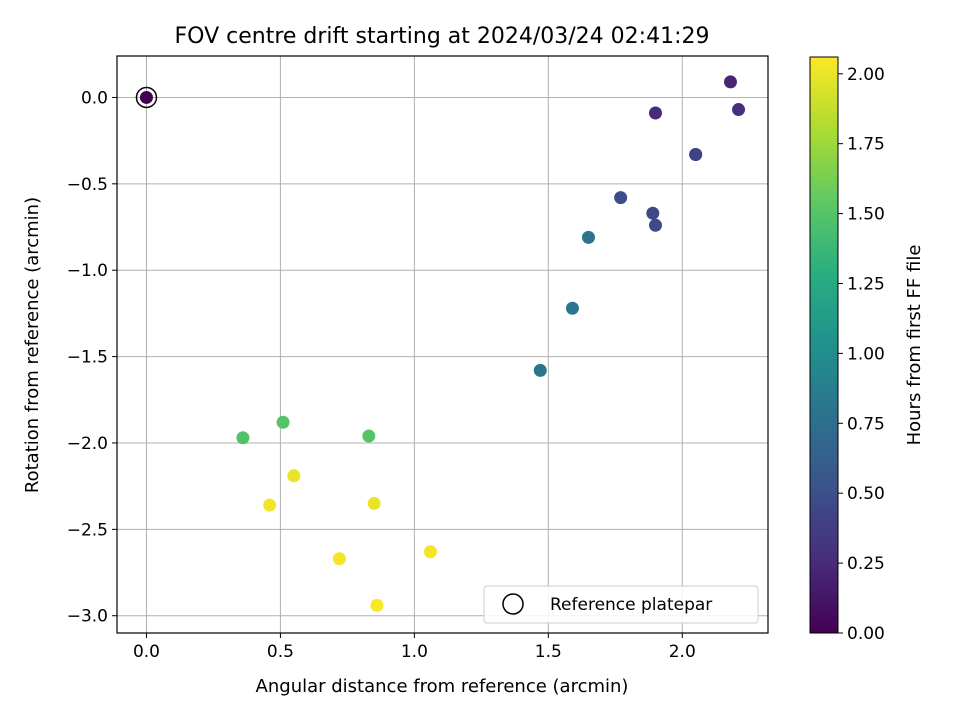 This screenshot has width=960, height=720. I want to click on reference-marker, so click(146, 97).